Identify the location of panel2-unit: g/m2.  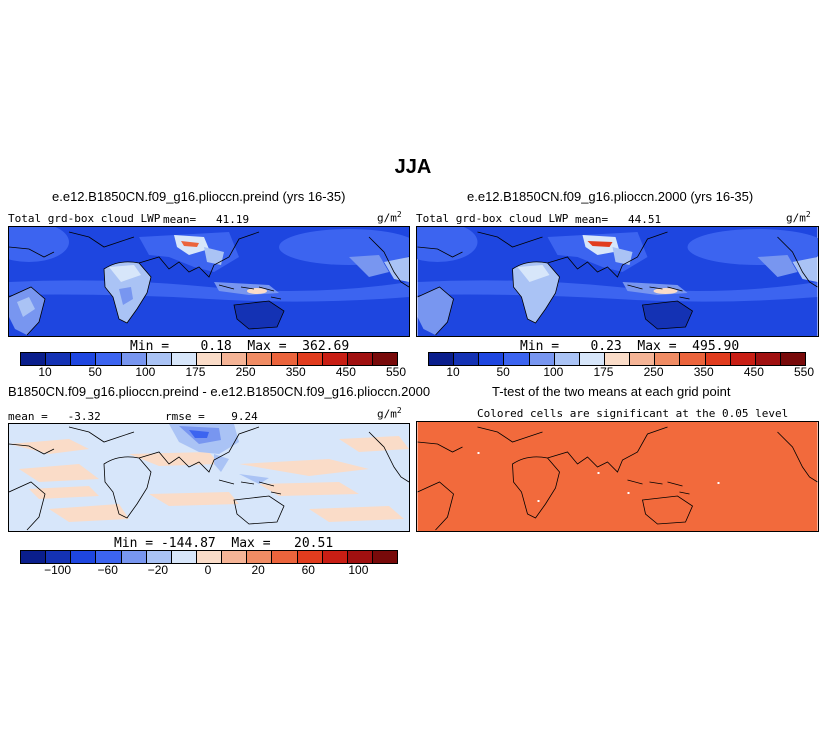
(798, 217).